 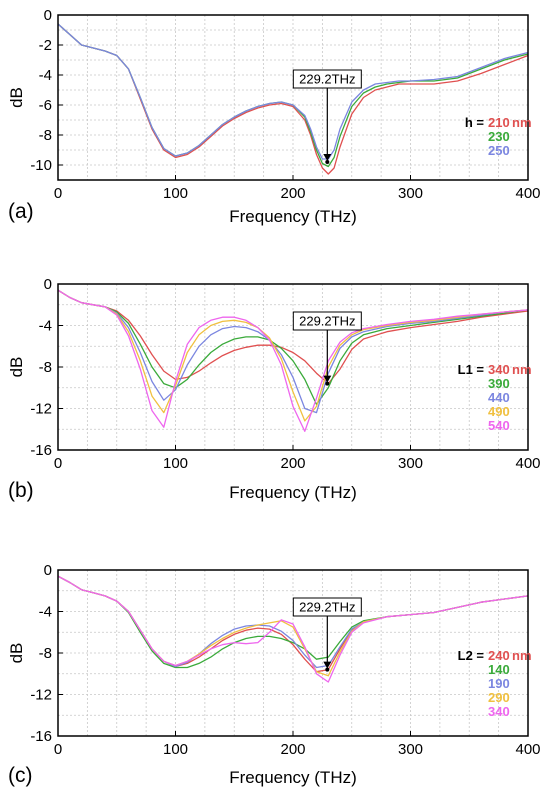 I want to click on legend-entry-230: 230, so click(x=499, y=136).